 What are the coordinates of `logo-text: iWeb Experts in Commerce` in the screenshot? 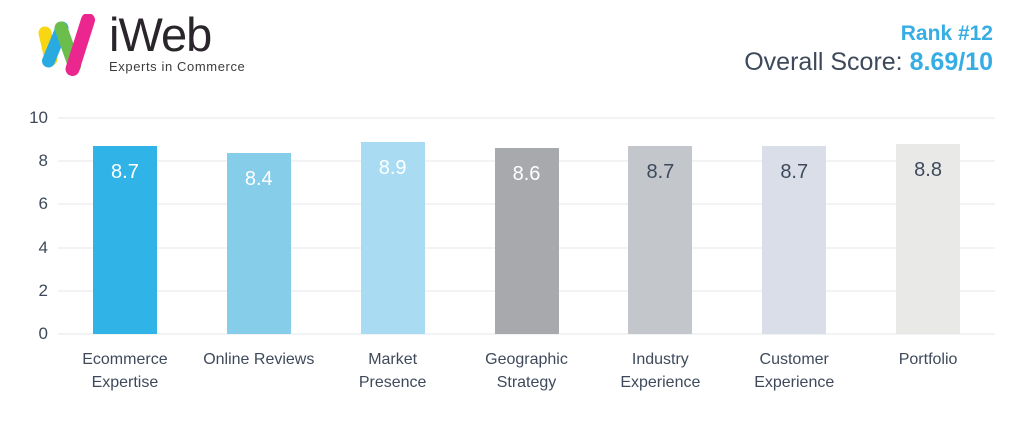 It's located at (177, 41).